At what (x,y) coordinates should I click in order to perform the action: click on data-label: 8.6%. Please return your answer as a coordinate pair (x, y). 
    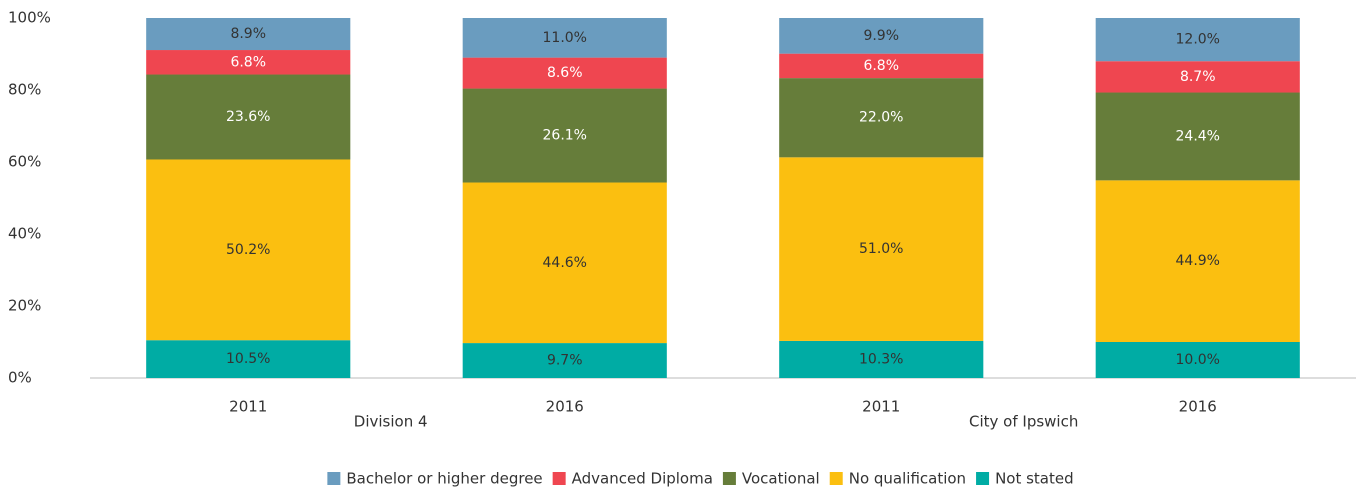
    Looking at the image, I should click on (565, 73).